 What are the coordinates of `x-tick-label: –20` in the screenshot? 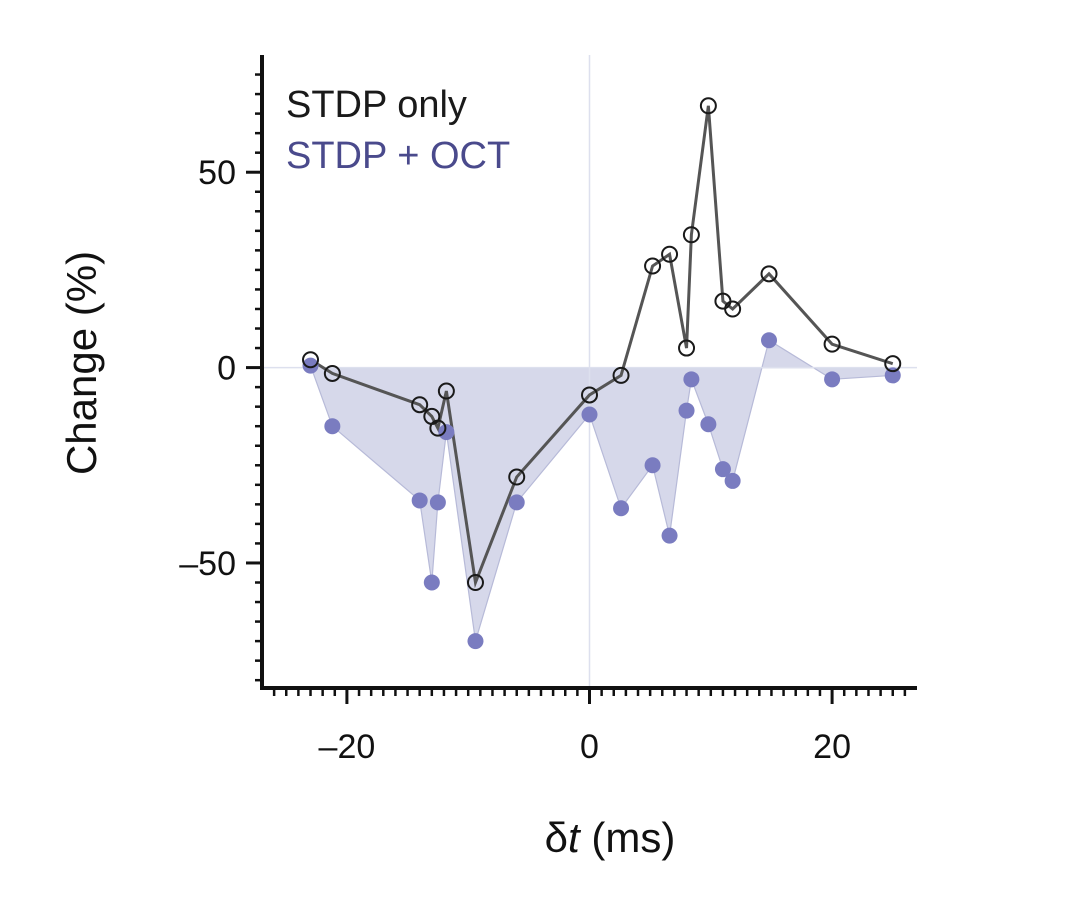 It's located at (347, 747).